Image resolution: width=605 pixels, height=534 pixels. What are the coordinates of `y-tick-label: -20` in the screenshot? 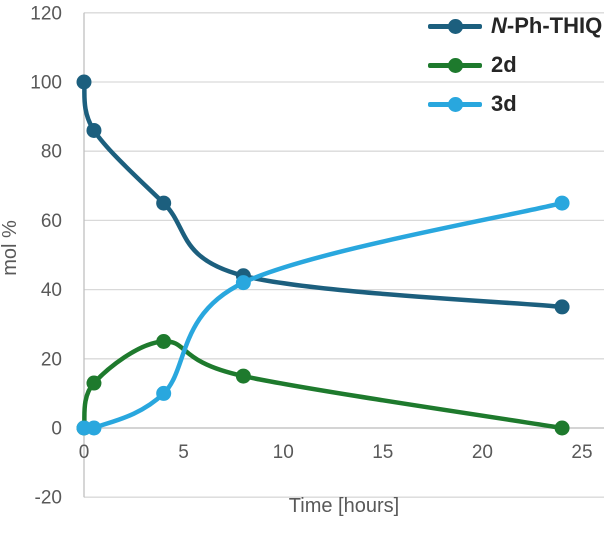 It's located at (48, 498).